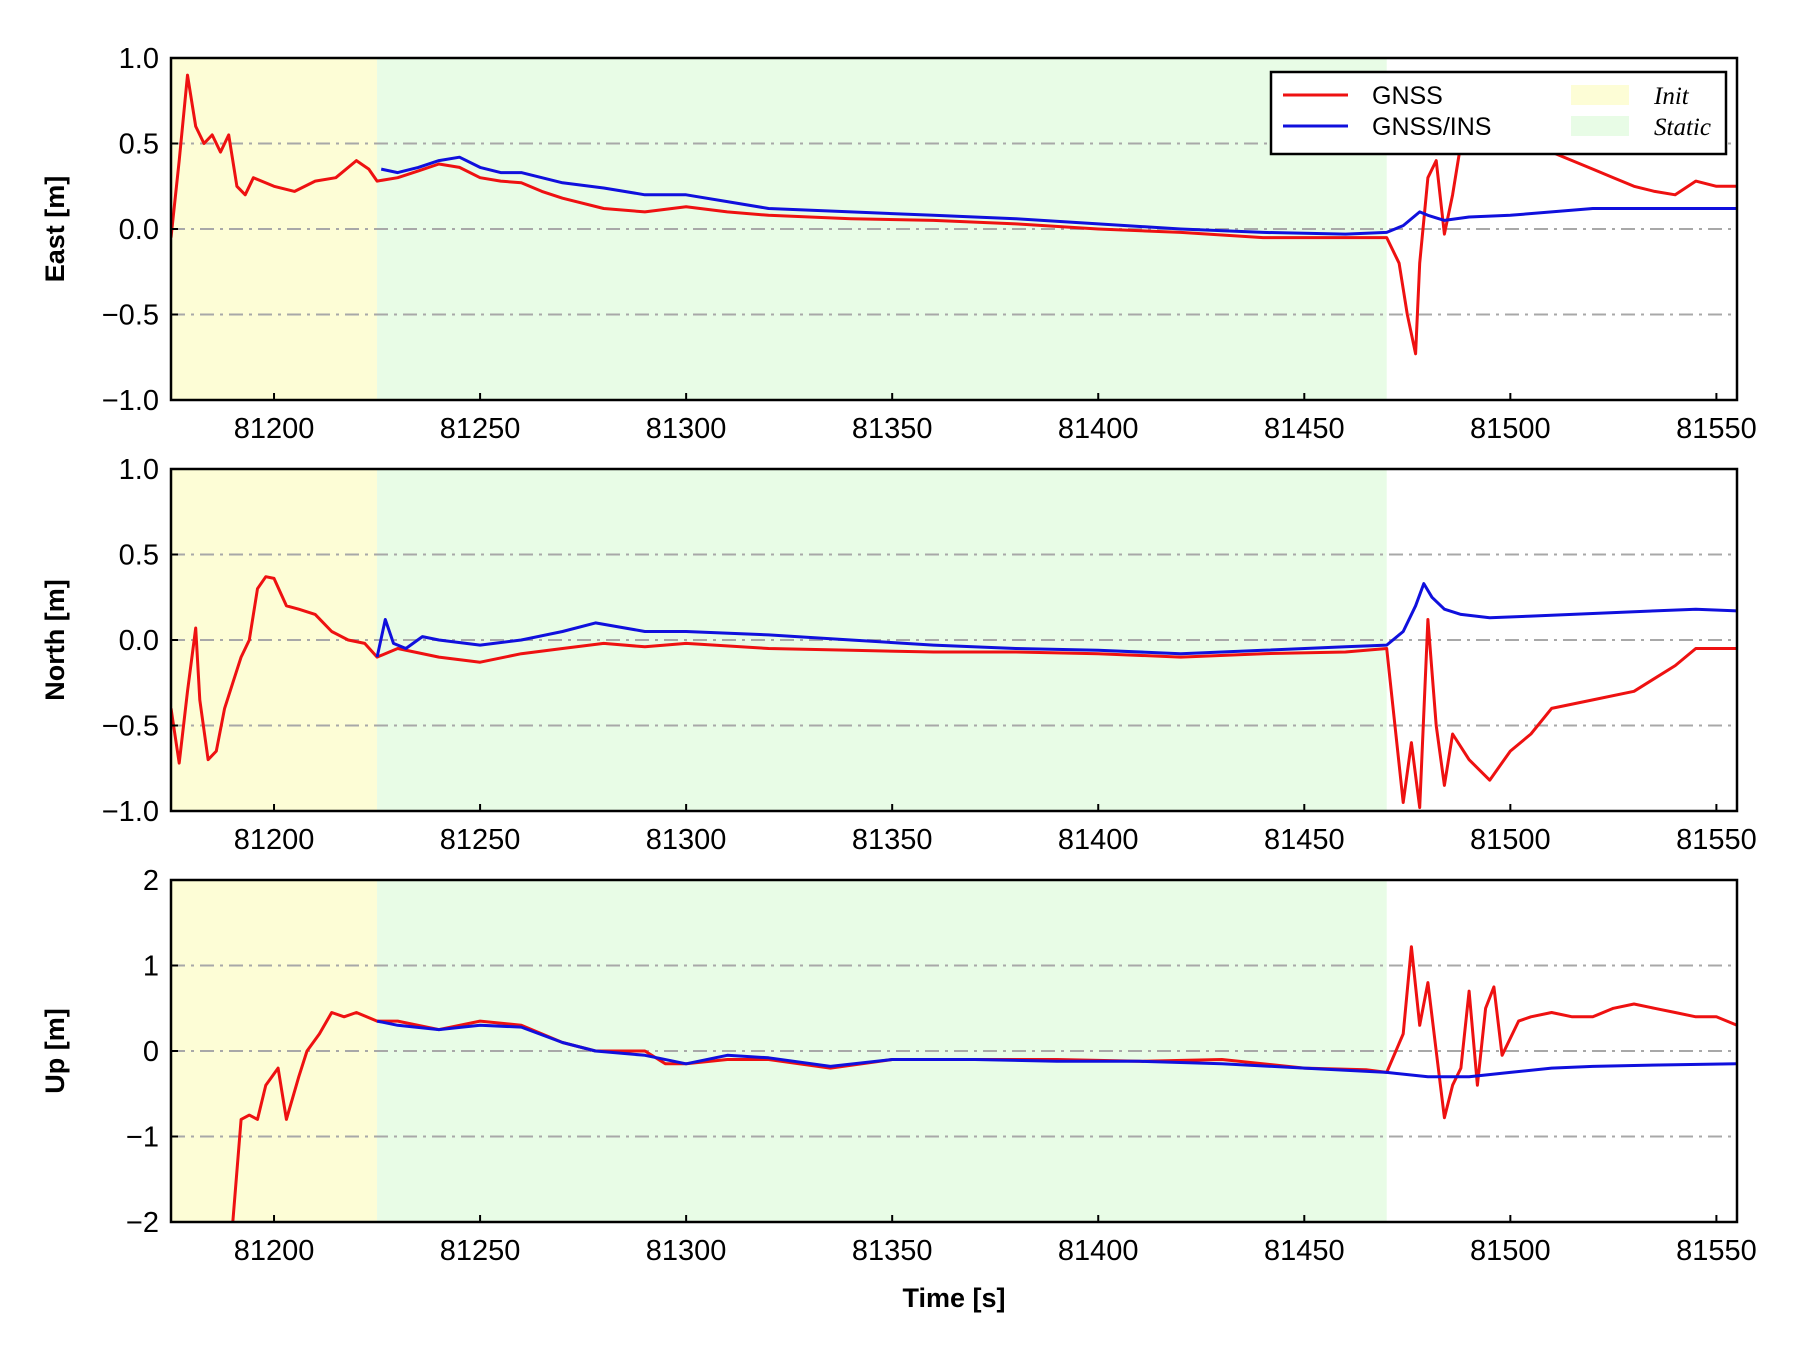 The width and height of the screenshot is (1800, 1355). What do you see at coordinates (1682, 127) in the screenshot?
I see `legend-label-static: Static` at bounding box center [1682, 127].